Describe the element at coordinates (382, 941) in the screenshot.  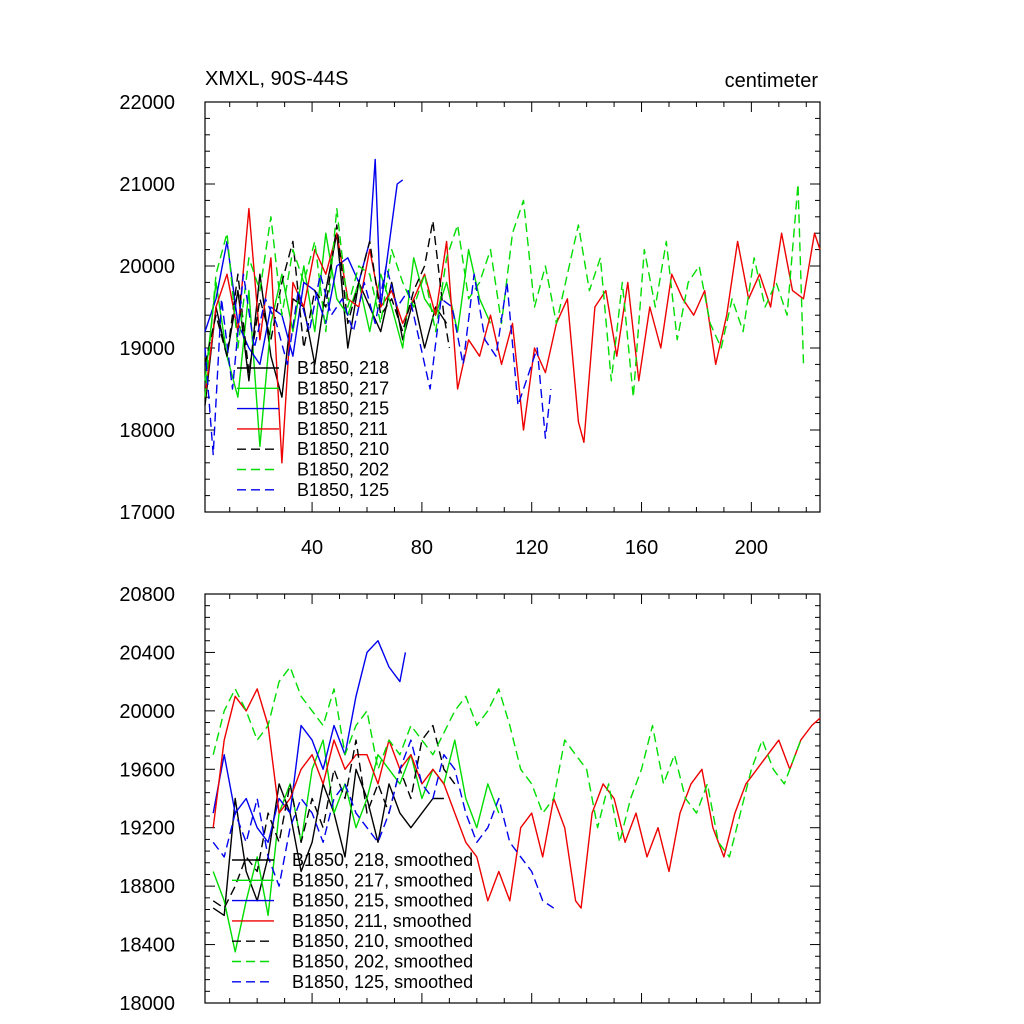
I see `legend-label: B1850, 210, smoothed` at that location.